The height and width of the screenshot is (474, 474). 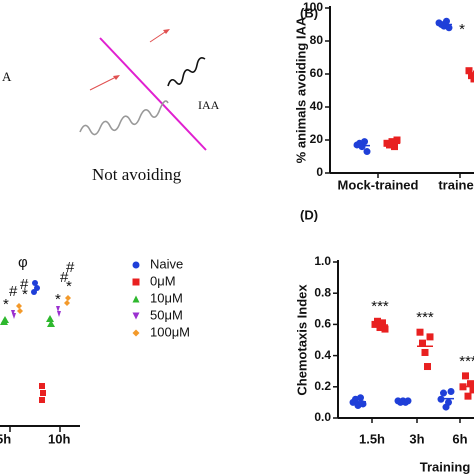 What do you see at coordinates (7, 76) in the screenshot?
I see `diagram-label: A` at bounding box center [7, 76].